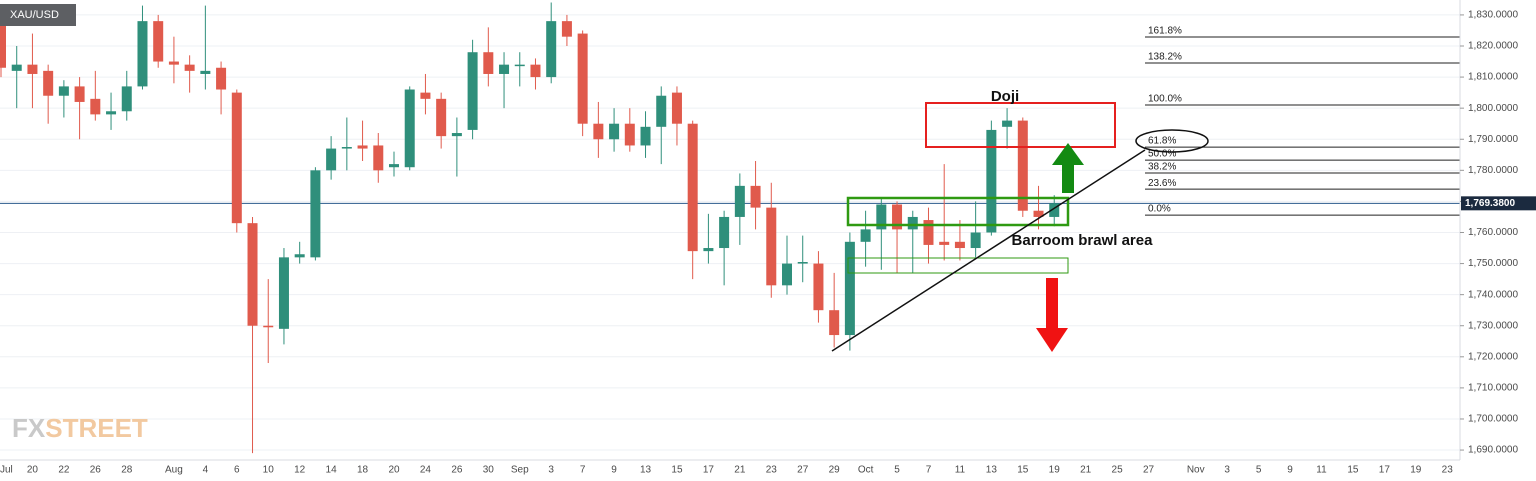  What do you see at coordinates (1493, 77) in the screenshot?
I see `y-tick-label: 1,810.0000` at bounding box center [1493, 77].